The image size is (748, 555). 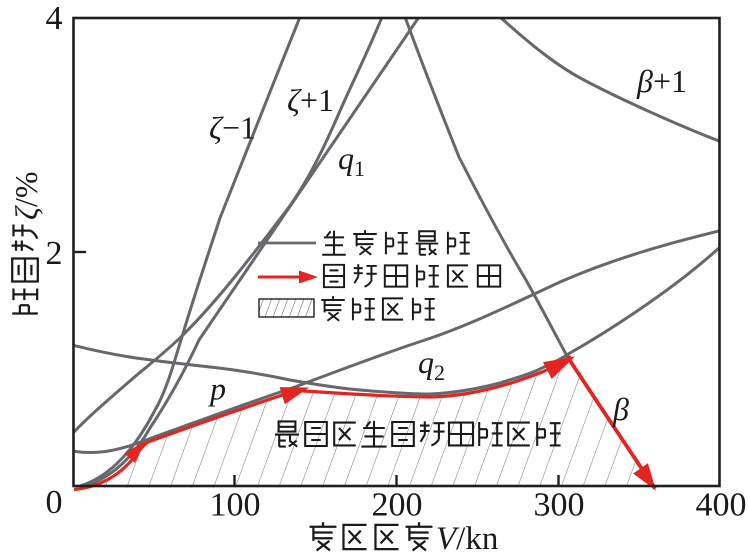 I want to click on svg-text: p, so click(x=217, y=389).